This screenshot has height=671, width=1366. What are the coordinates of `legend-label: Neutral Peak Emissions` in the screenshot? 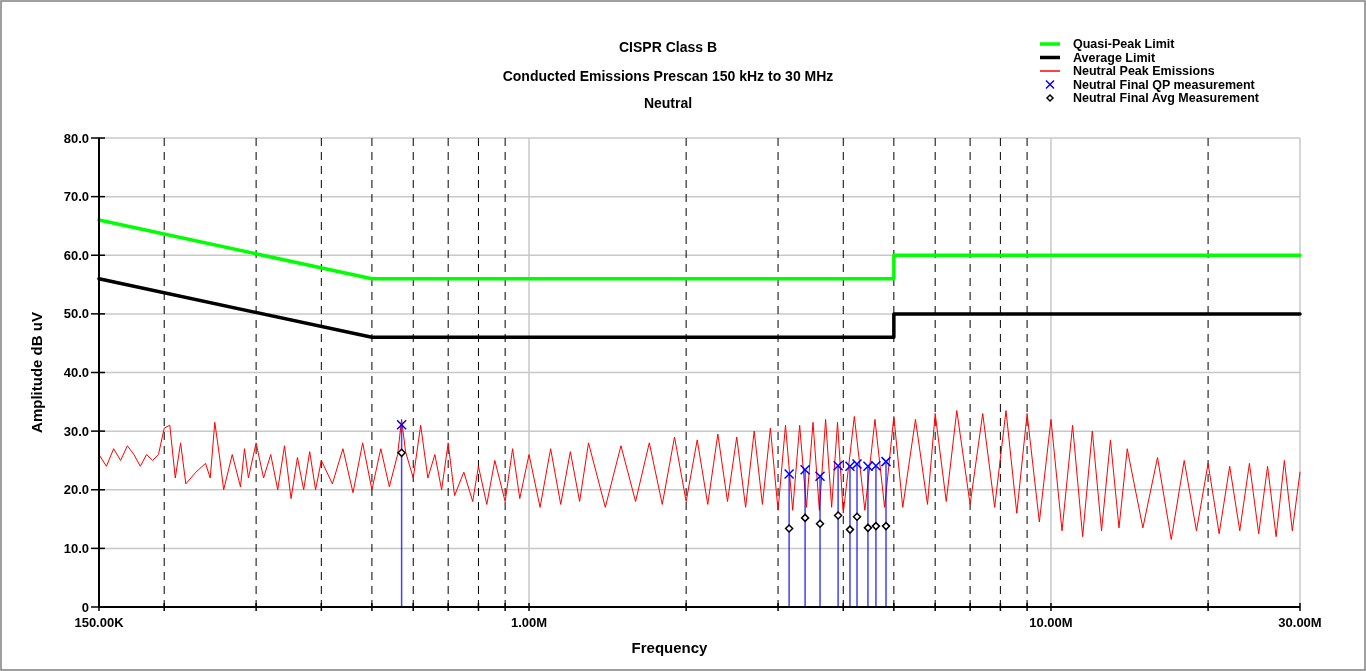 It's located at (1144, 71).